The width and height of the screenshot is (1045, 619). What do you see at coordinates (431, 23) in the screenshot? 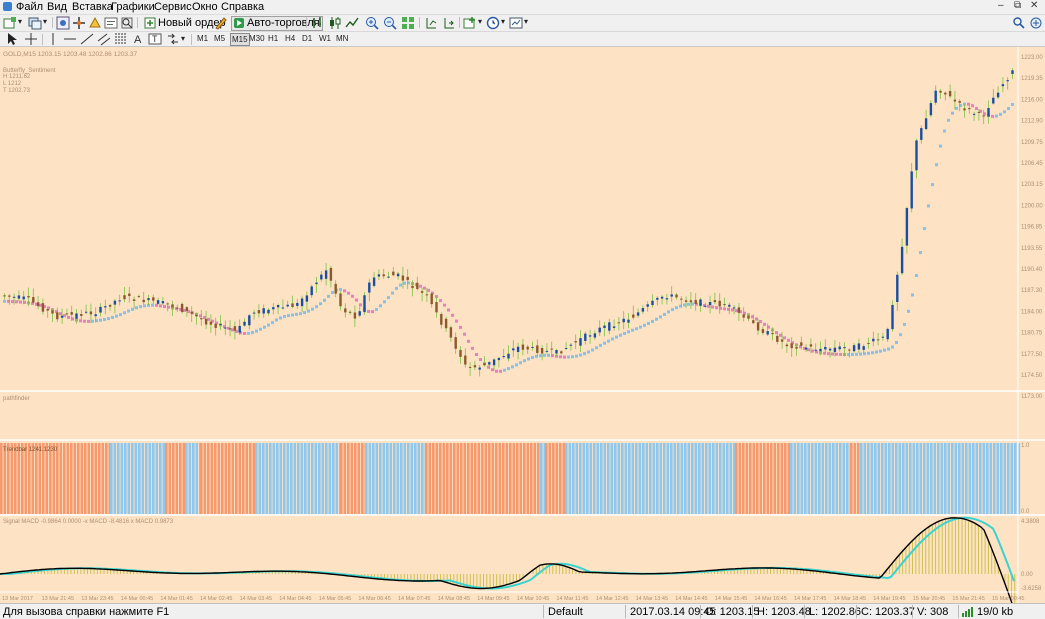
I see `chart-shift-icon` at bounding box center [431, 23].